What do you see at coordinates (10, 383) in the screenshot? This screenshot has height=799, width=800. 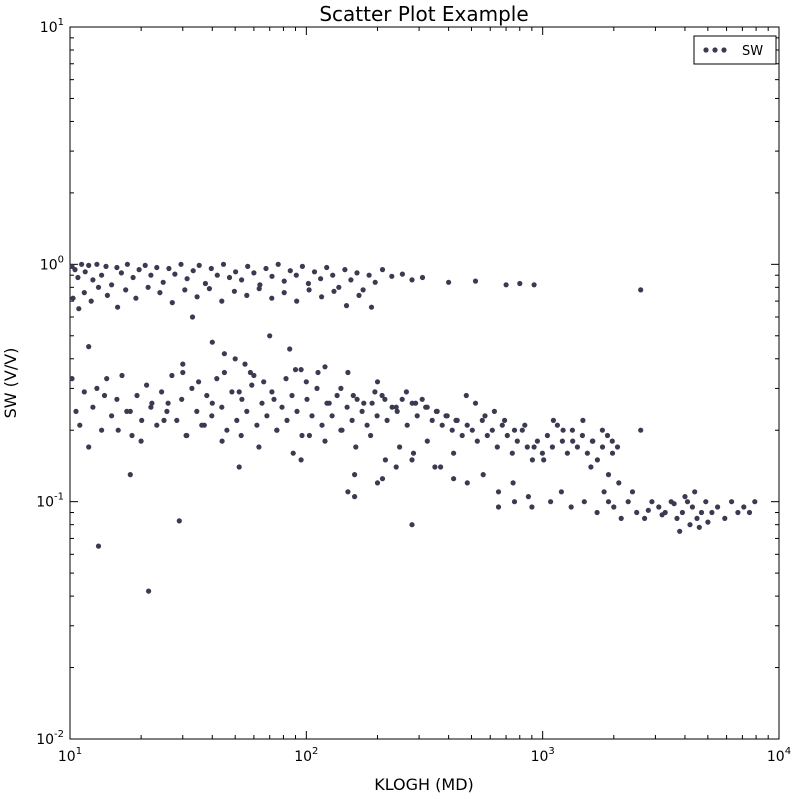 I see `y-axis-label: SW (V/V)` at bounding box center [10, 383].